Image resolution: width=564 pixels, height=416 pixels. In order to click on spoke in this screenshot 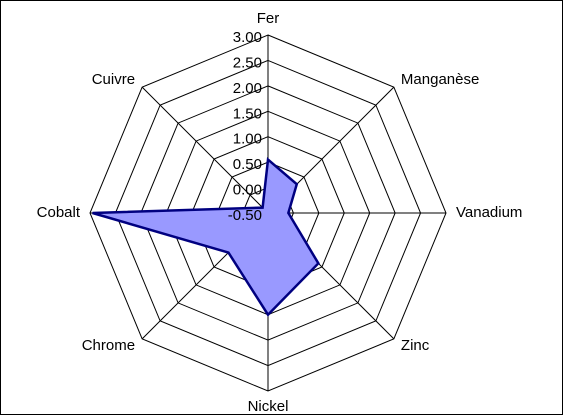, I will do `click(205, 150)`.